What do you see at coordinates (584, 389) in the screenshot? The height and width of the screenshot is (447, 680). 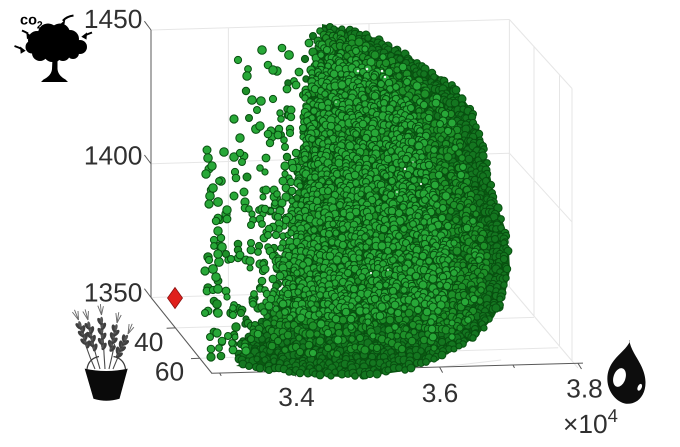 I see `svg-text: 3.8` at bounding box center [584, 389].